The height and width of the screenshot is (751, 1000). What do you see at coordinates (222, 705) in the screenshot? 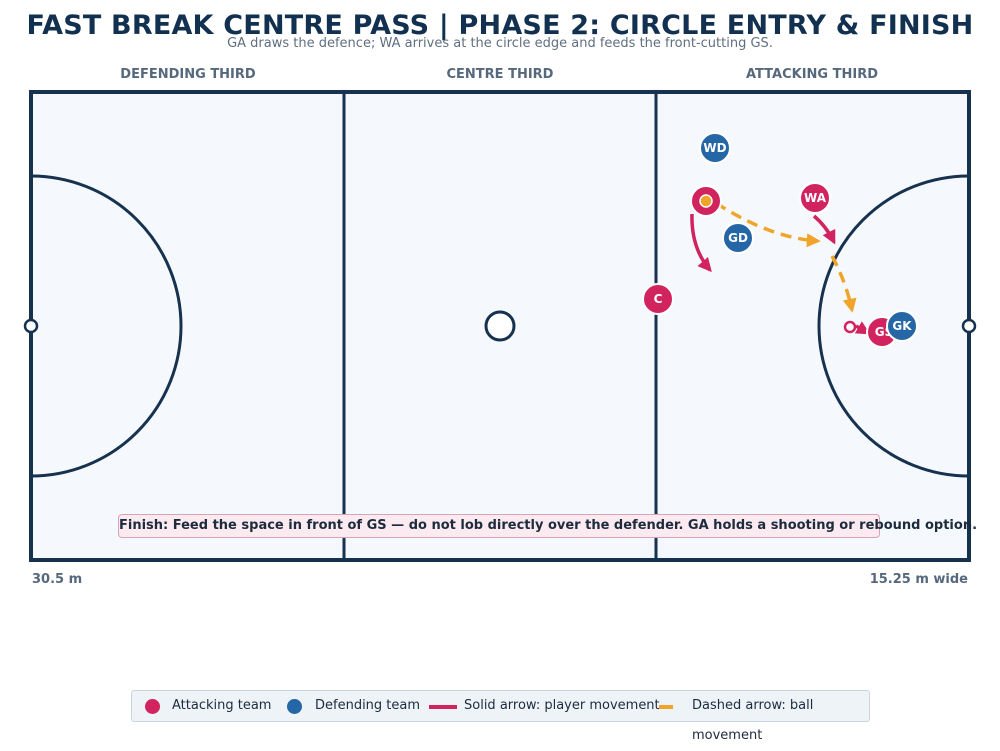
I see `legend-attacking-label: Attacking team` at bounding box center [222, 705].